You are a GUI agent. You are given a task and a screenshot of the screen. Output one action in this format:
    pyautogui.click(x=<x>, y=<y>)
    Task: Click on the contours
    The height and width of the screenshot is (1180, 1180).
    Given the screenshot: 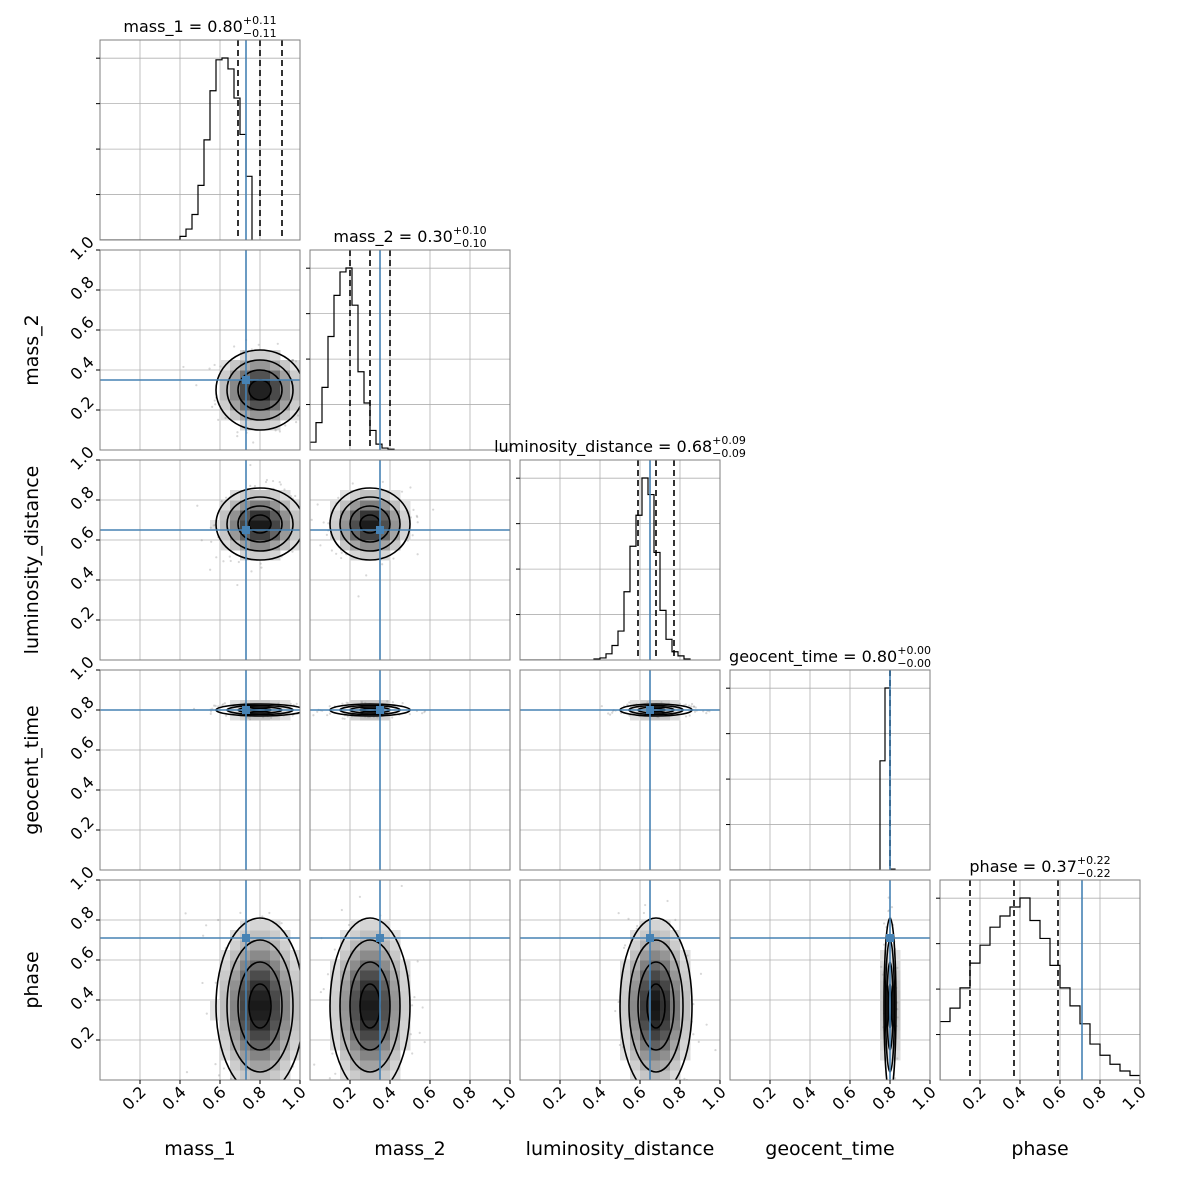 What is the action you would take?
    pyautogui.click(x=656, y=998)
    